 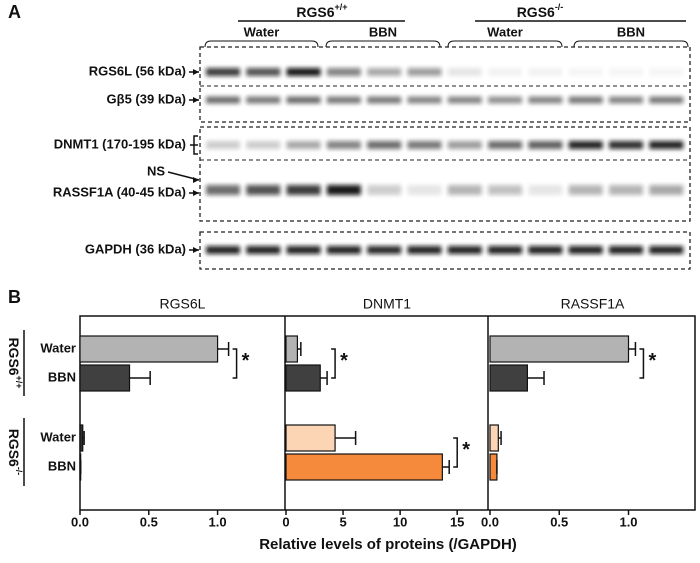 I want to click on chart-title: DNMT1, so click(x=387, y=304).